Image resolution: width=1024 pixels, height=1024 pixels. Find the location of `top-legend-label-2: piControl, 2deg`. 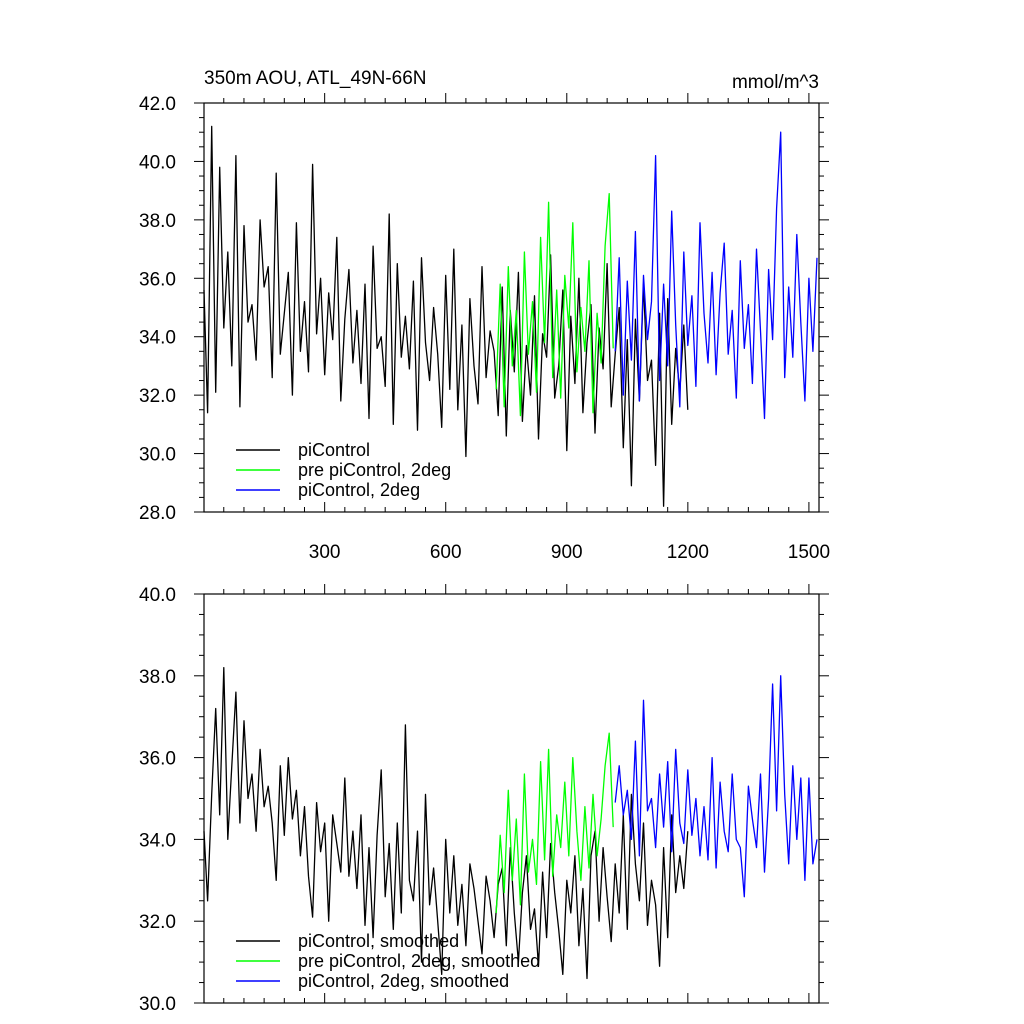

top-legend-label-2: piControl, 2deg is located at coordinates (359, 490).